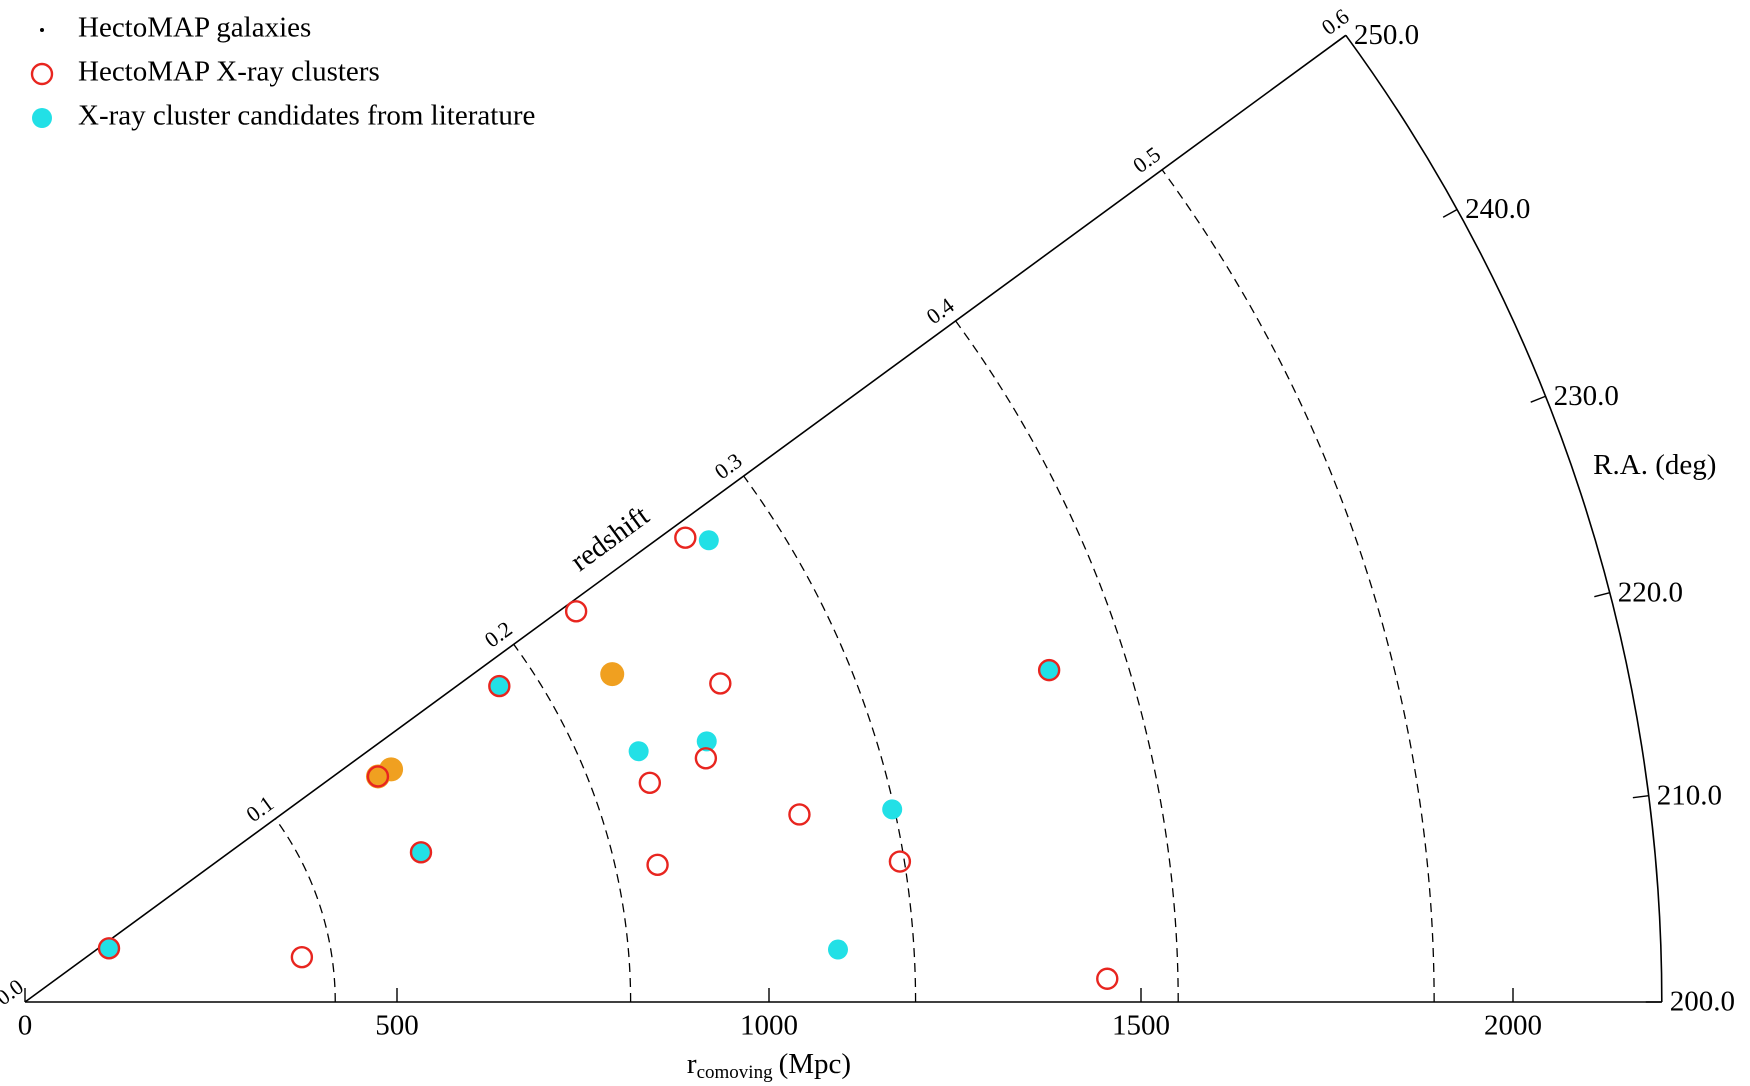 The image size is (1750, 1086). What do you see at coordinates (1513, 1026) in the screenshot?
I see `x-tick-label: 2000` at bounding box center [1513, 1026].